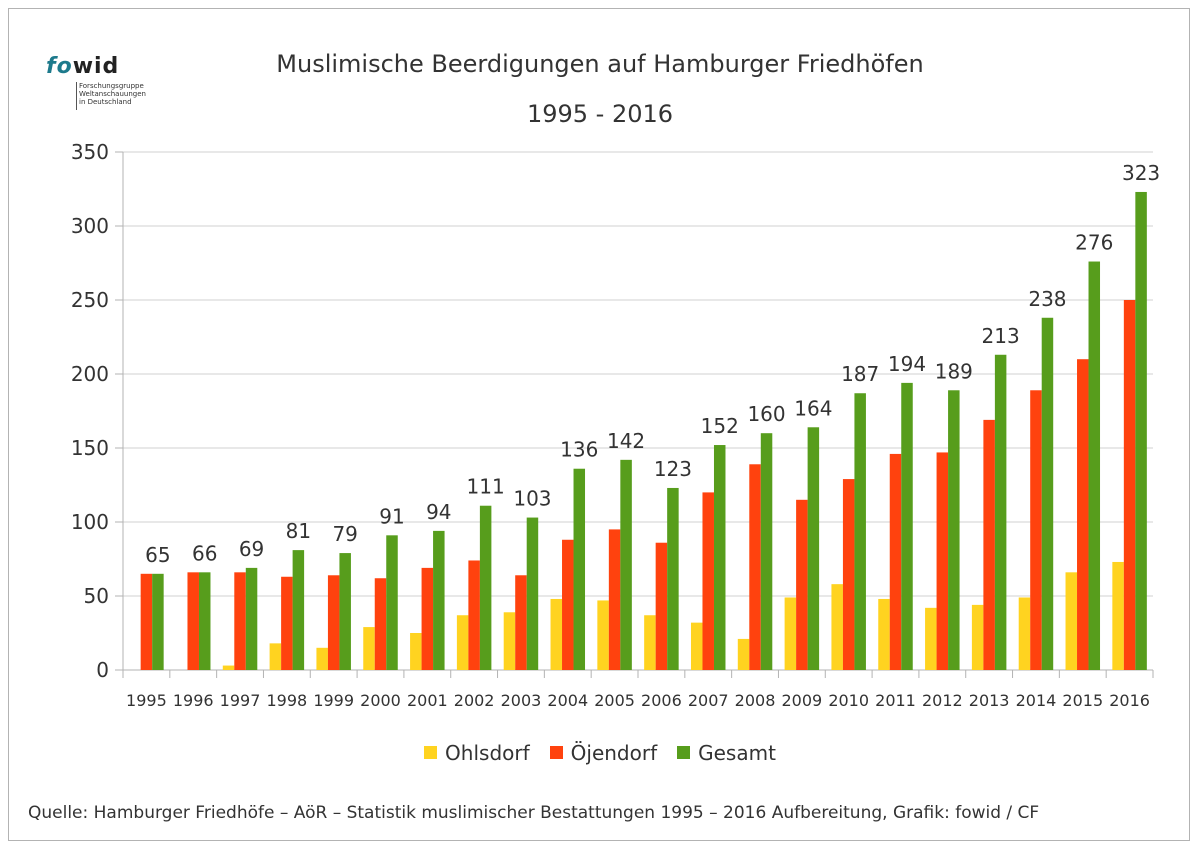  I want to click on x-tick-label: 2016, so click(1129, 700).